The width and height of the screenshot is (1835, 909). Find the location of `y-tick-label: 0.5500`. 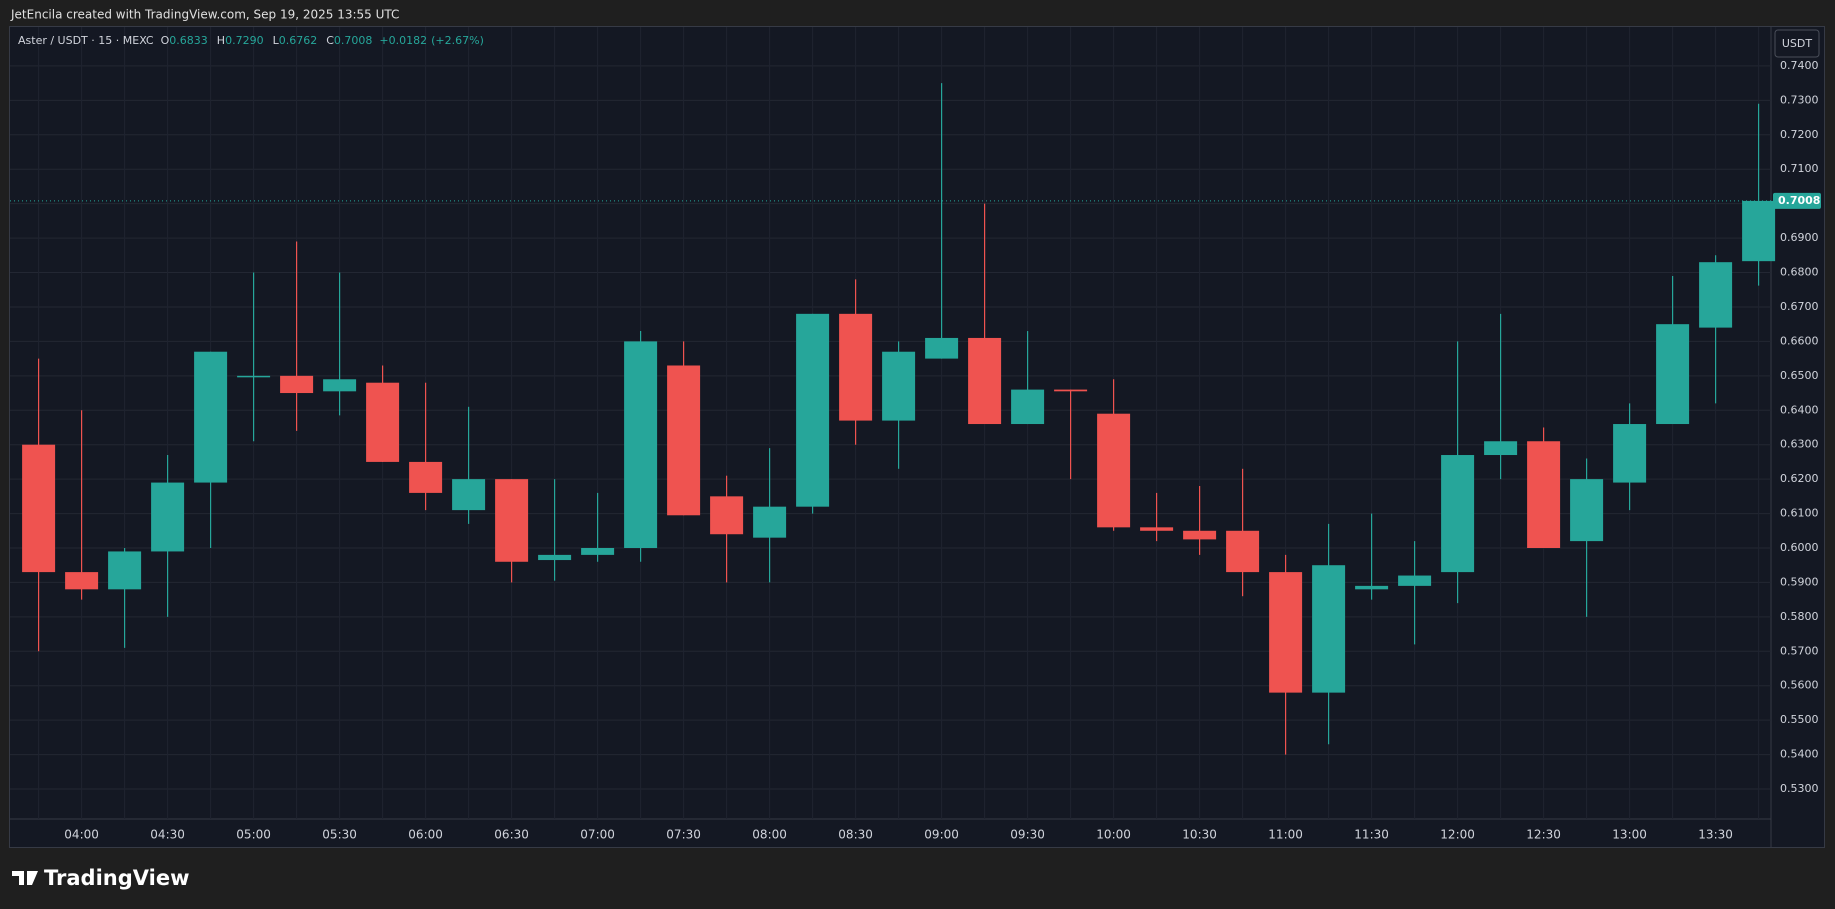

y-tick-label: 0.5500 is located at coordinates (1799, 719).